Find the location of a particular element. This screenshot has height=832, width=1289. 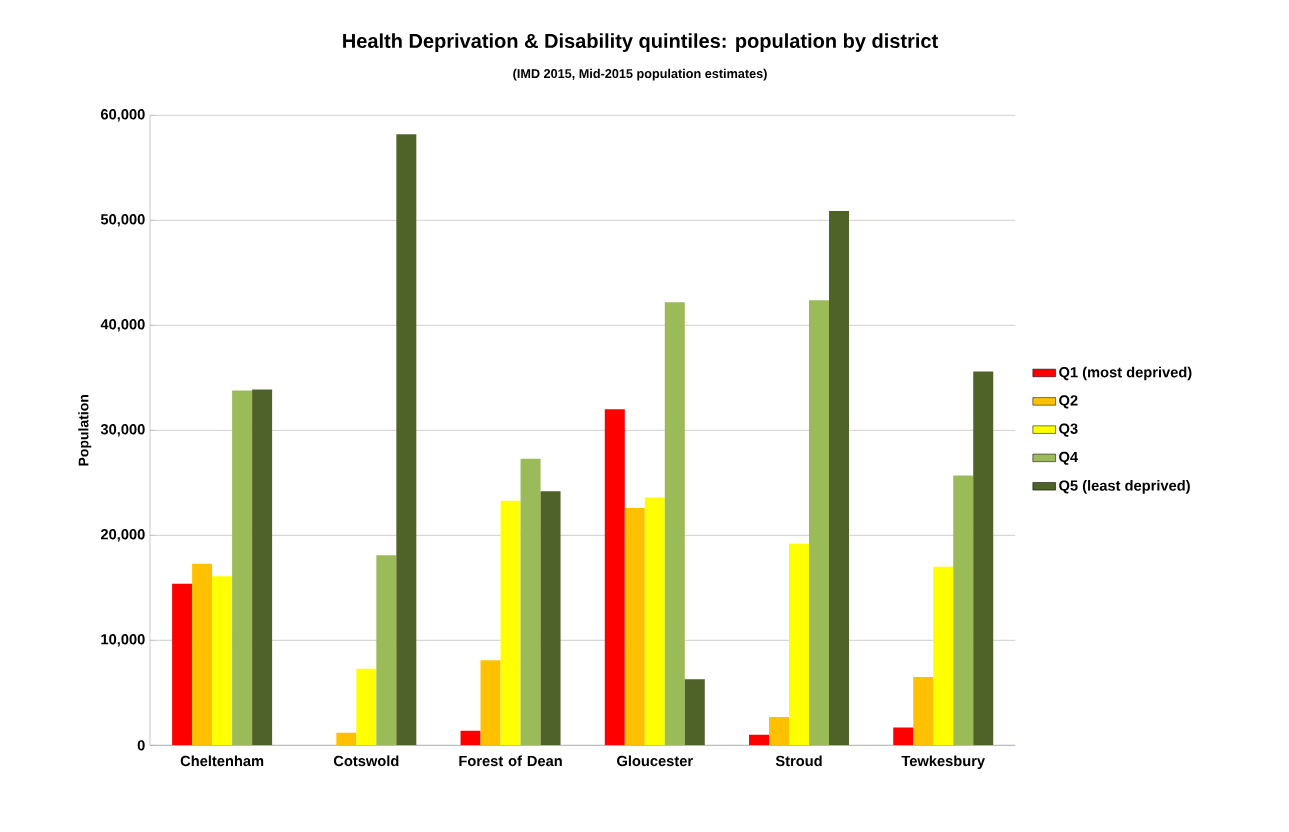

legend-label: Q2 is located at coordinates (1068, 402).